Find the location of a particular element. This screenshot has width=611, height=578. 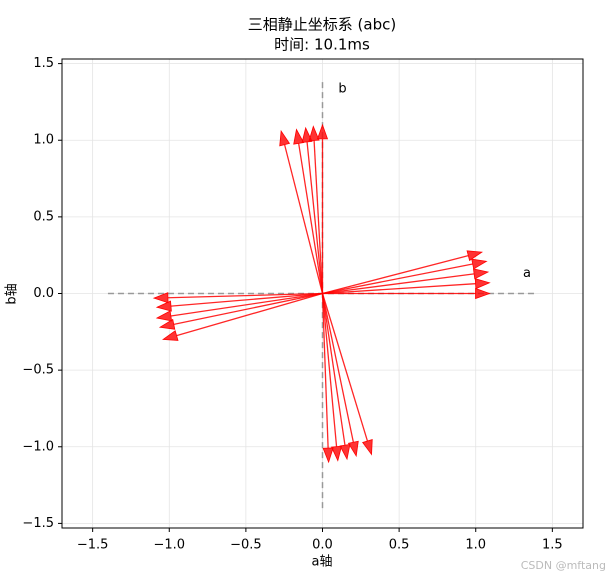

y-tick-label: 0.5 is located at coordinates (43, 216).